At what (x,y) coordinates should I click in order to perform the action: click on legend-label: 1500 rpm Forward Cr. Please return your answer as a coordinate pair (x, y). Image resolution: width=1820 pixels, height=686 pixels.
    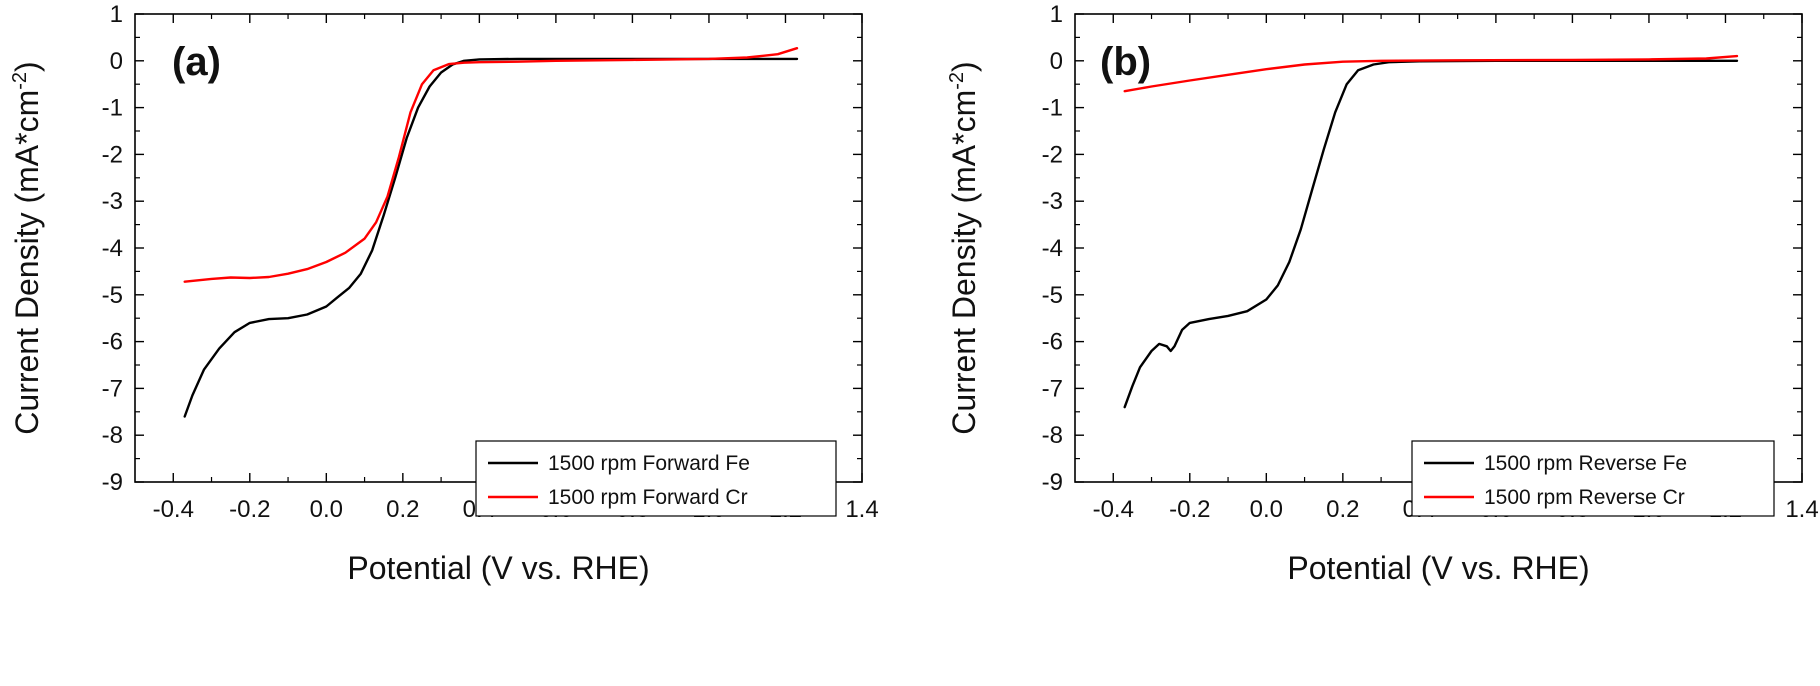
    Looking at the image, I should click on (648, 497).